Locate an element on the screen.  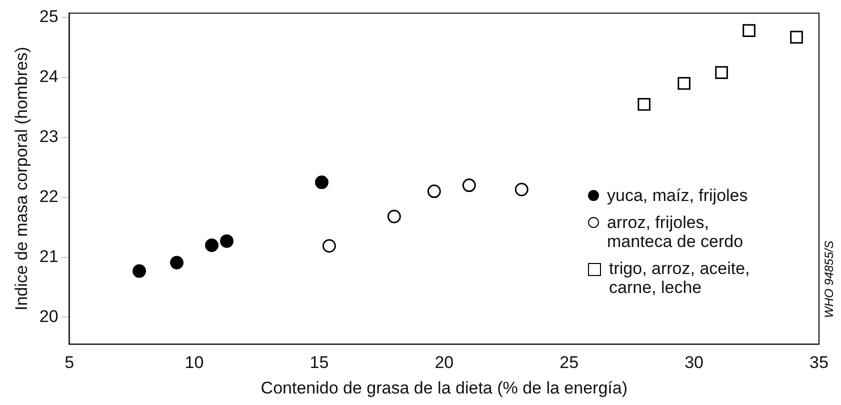
x-tick-label: 35 is located at coordinates (819, 362).